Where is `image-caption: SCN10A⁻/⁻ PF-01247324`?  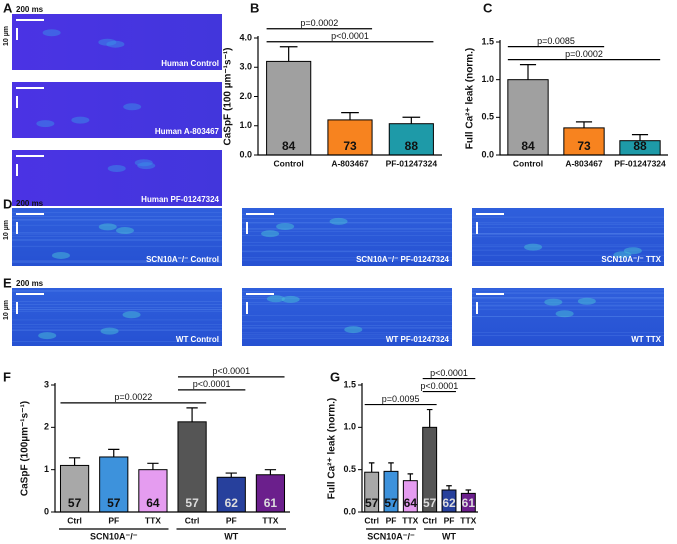
image-caption: SCN10A⁻/⁻ PF-01247324 is located at coordinates (402, 259).